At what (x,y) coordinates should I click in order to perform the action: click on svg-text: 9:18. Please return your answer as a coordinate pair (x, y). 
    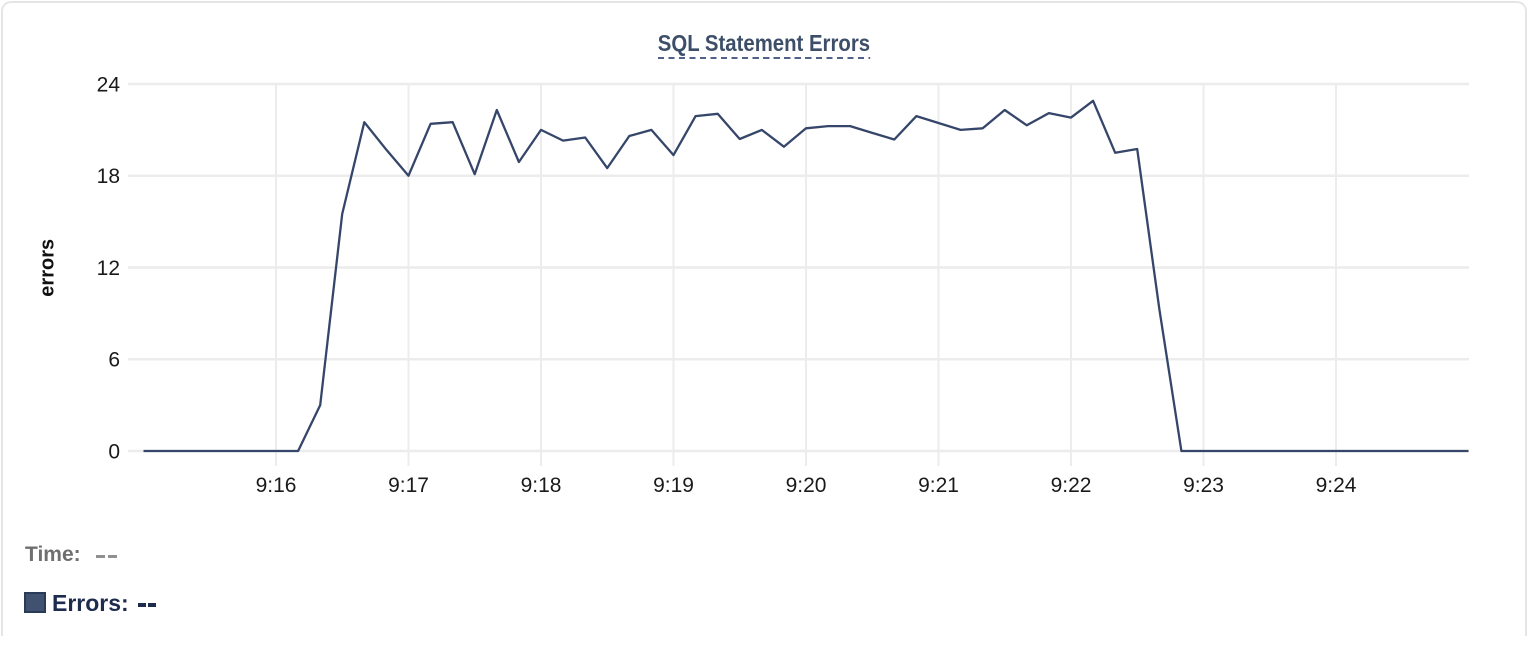
    Looking at the image, I should click on (541, 485).